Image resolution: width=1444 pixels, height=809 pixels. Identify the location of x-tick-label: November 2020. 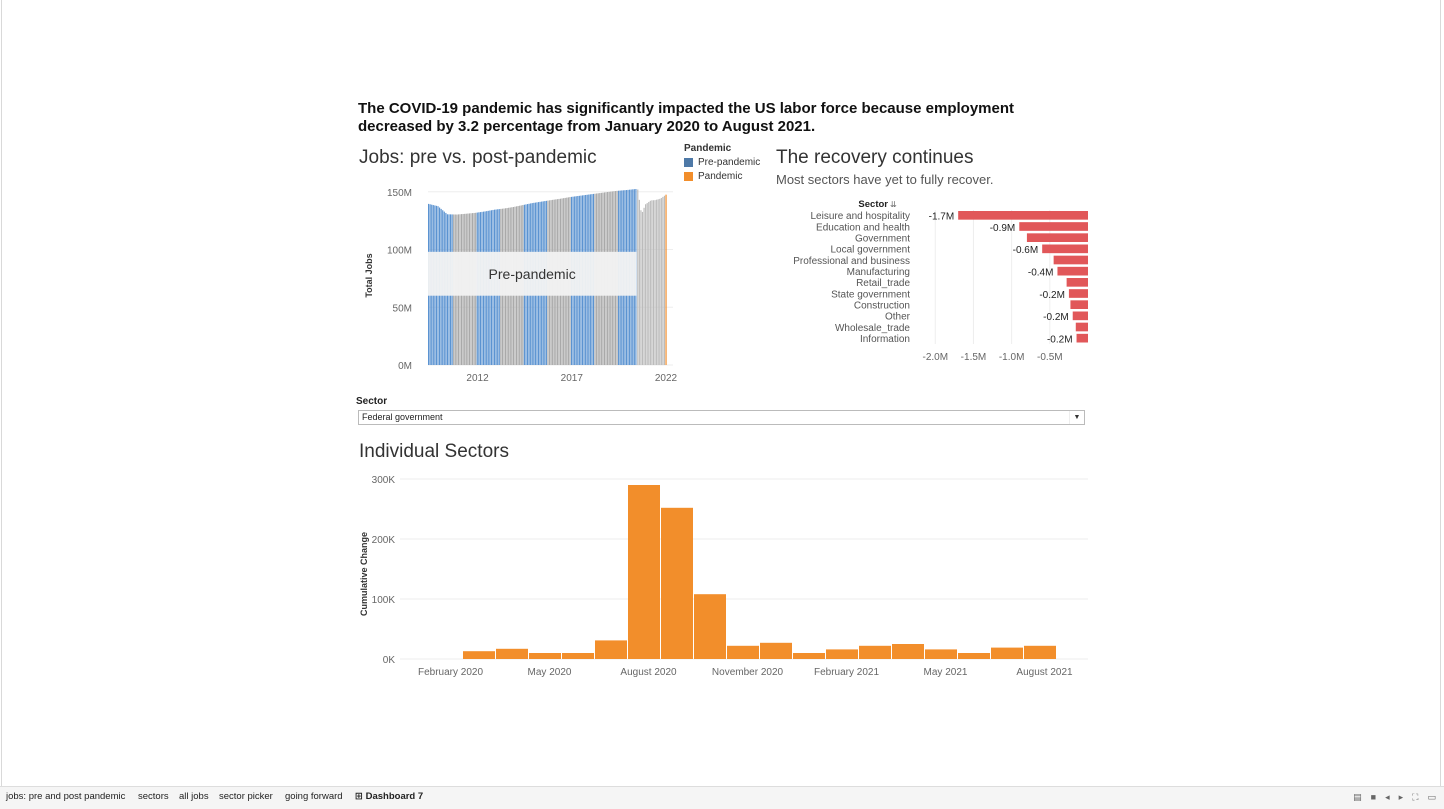
(748, 672).